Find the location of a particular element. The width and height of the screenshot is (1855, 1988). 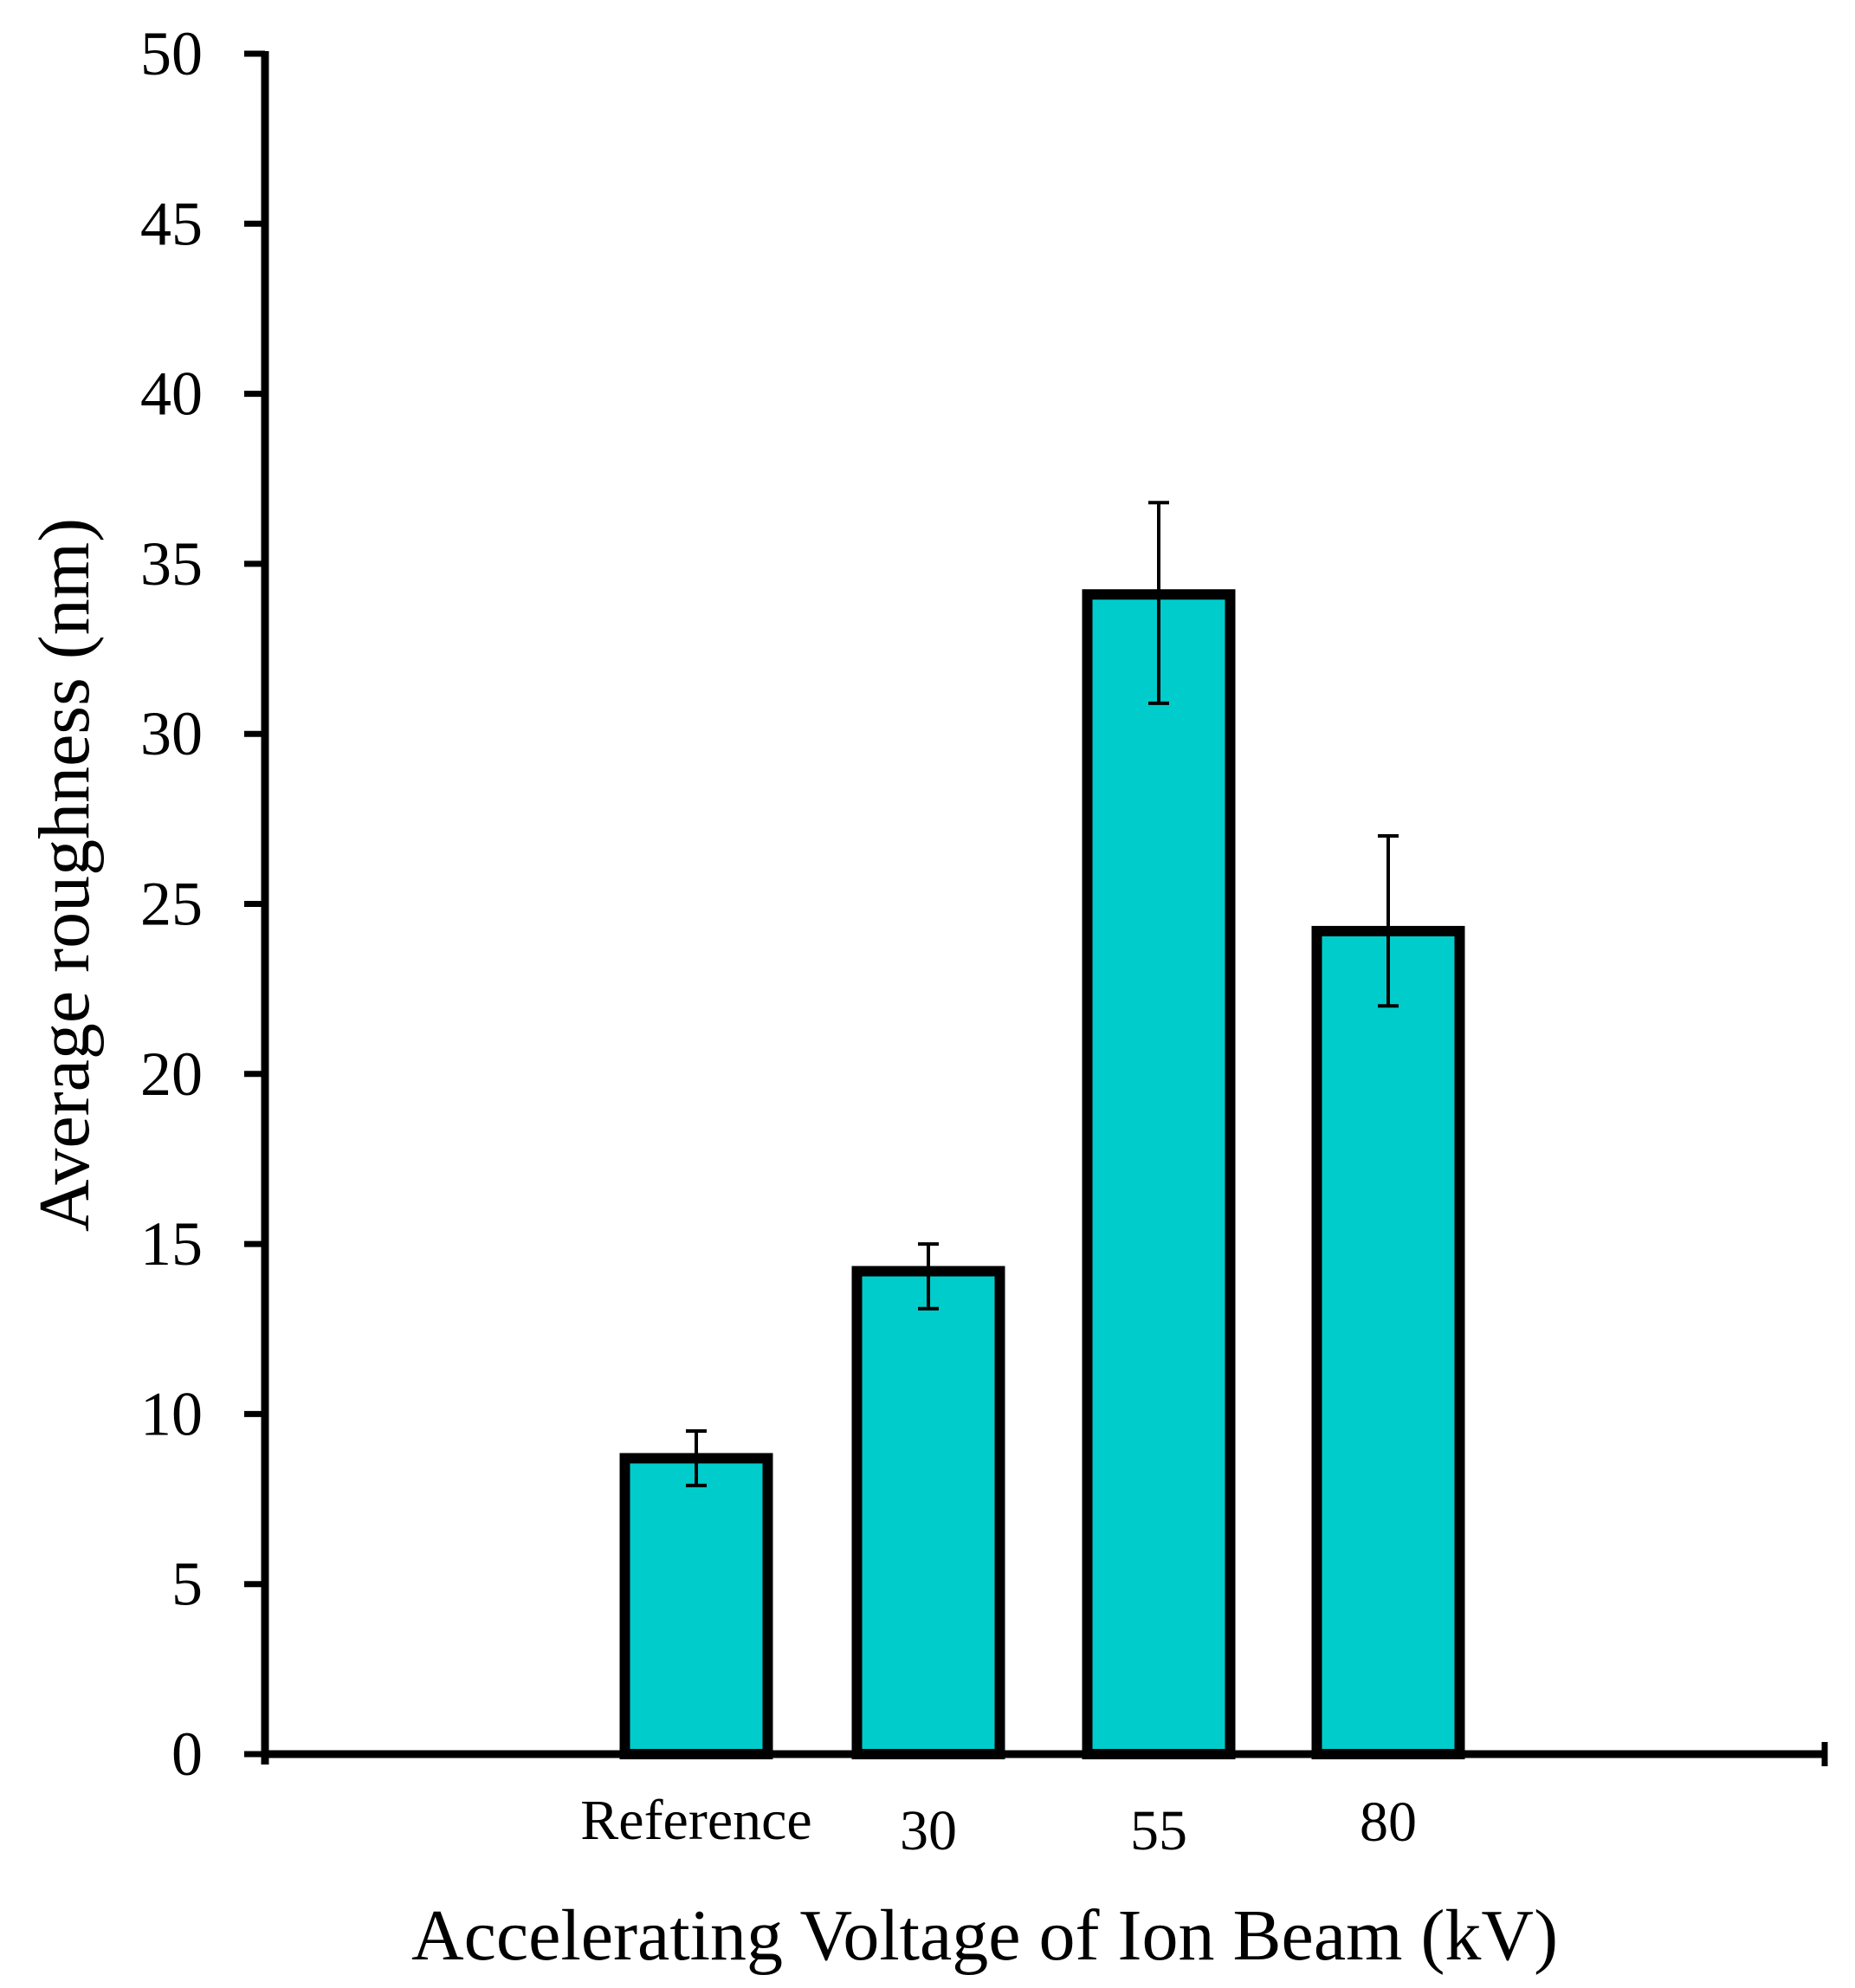

y-axis-ticks: 0 5 10 15 20 25 30 35 40 45 50 is located at coordinates (202, 904).